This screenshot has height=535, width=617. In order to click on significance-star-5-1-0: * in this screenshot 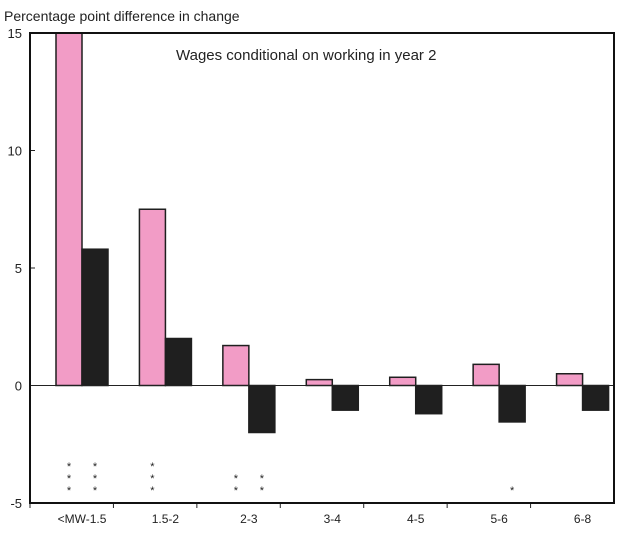, I will do `click(512, 491)`.